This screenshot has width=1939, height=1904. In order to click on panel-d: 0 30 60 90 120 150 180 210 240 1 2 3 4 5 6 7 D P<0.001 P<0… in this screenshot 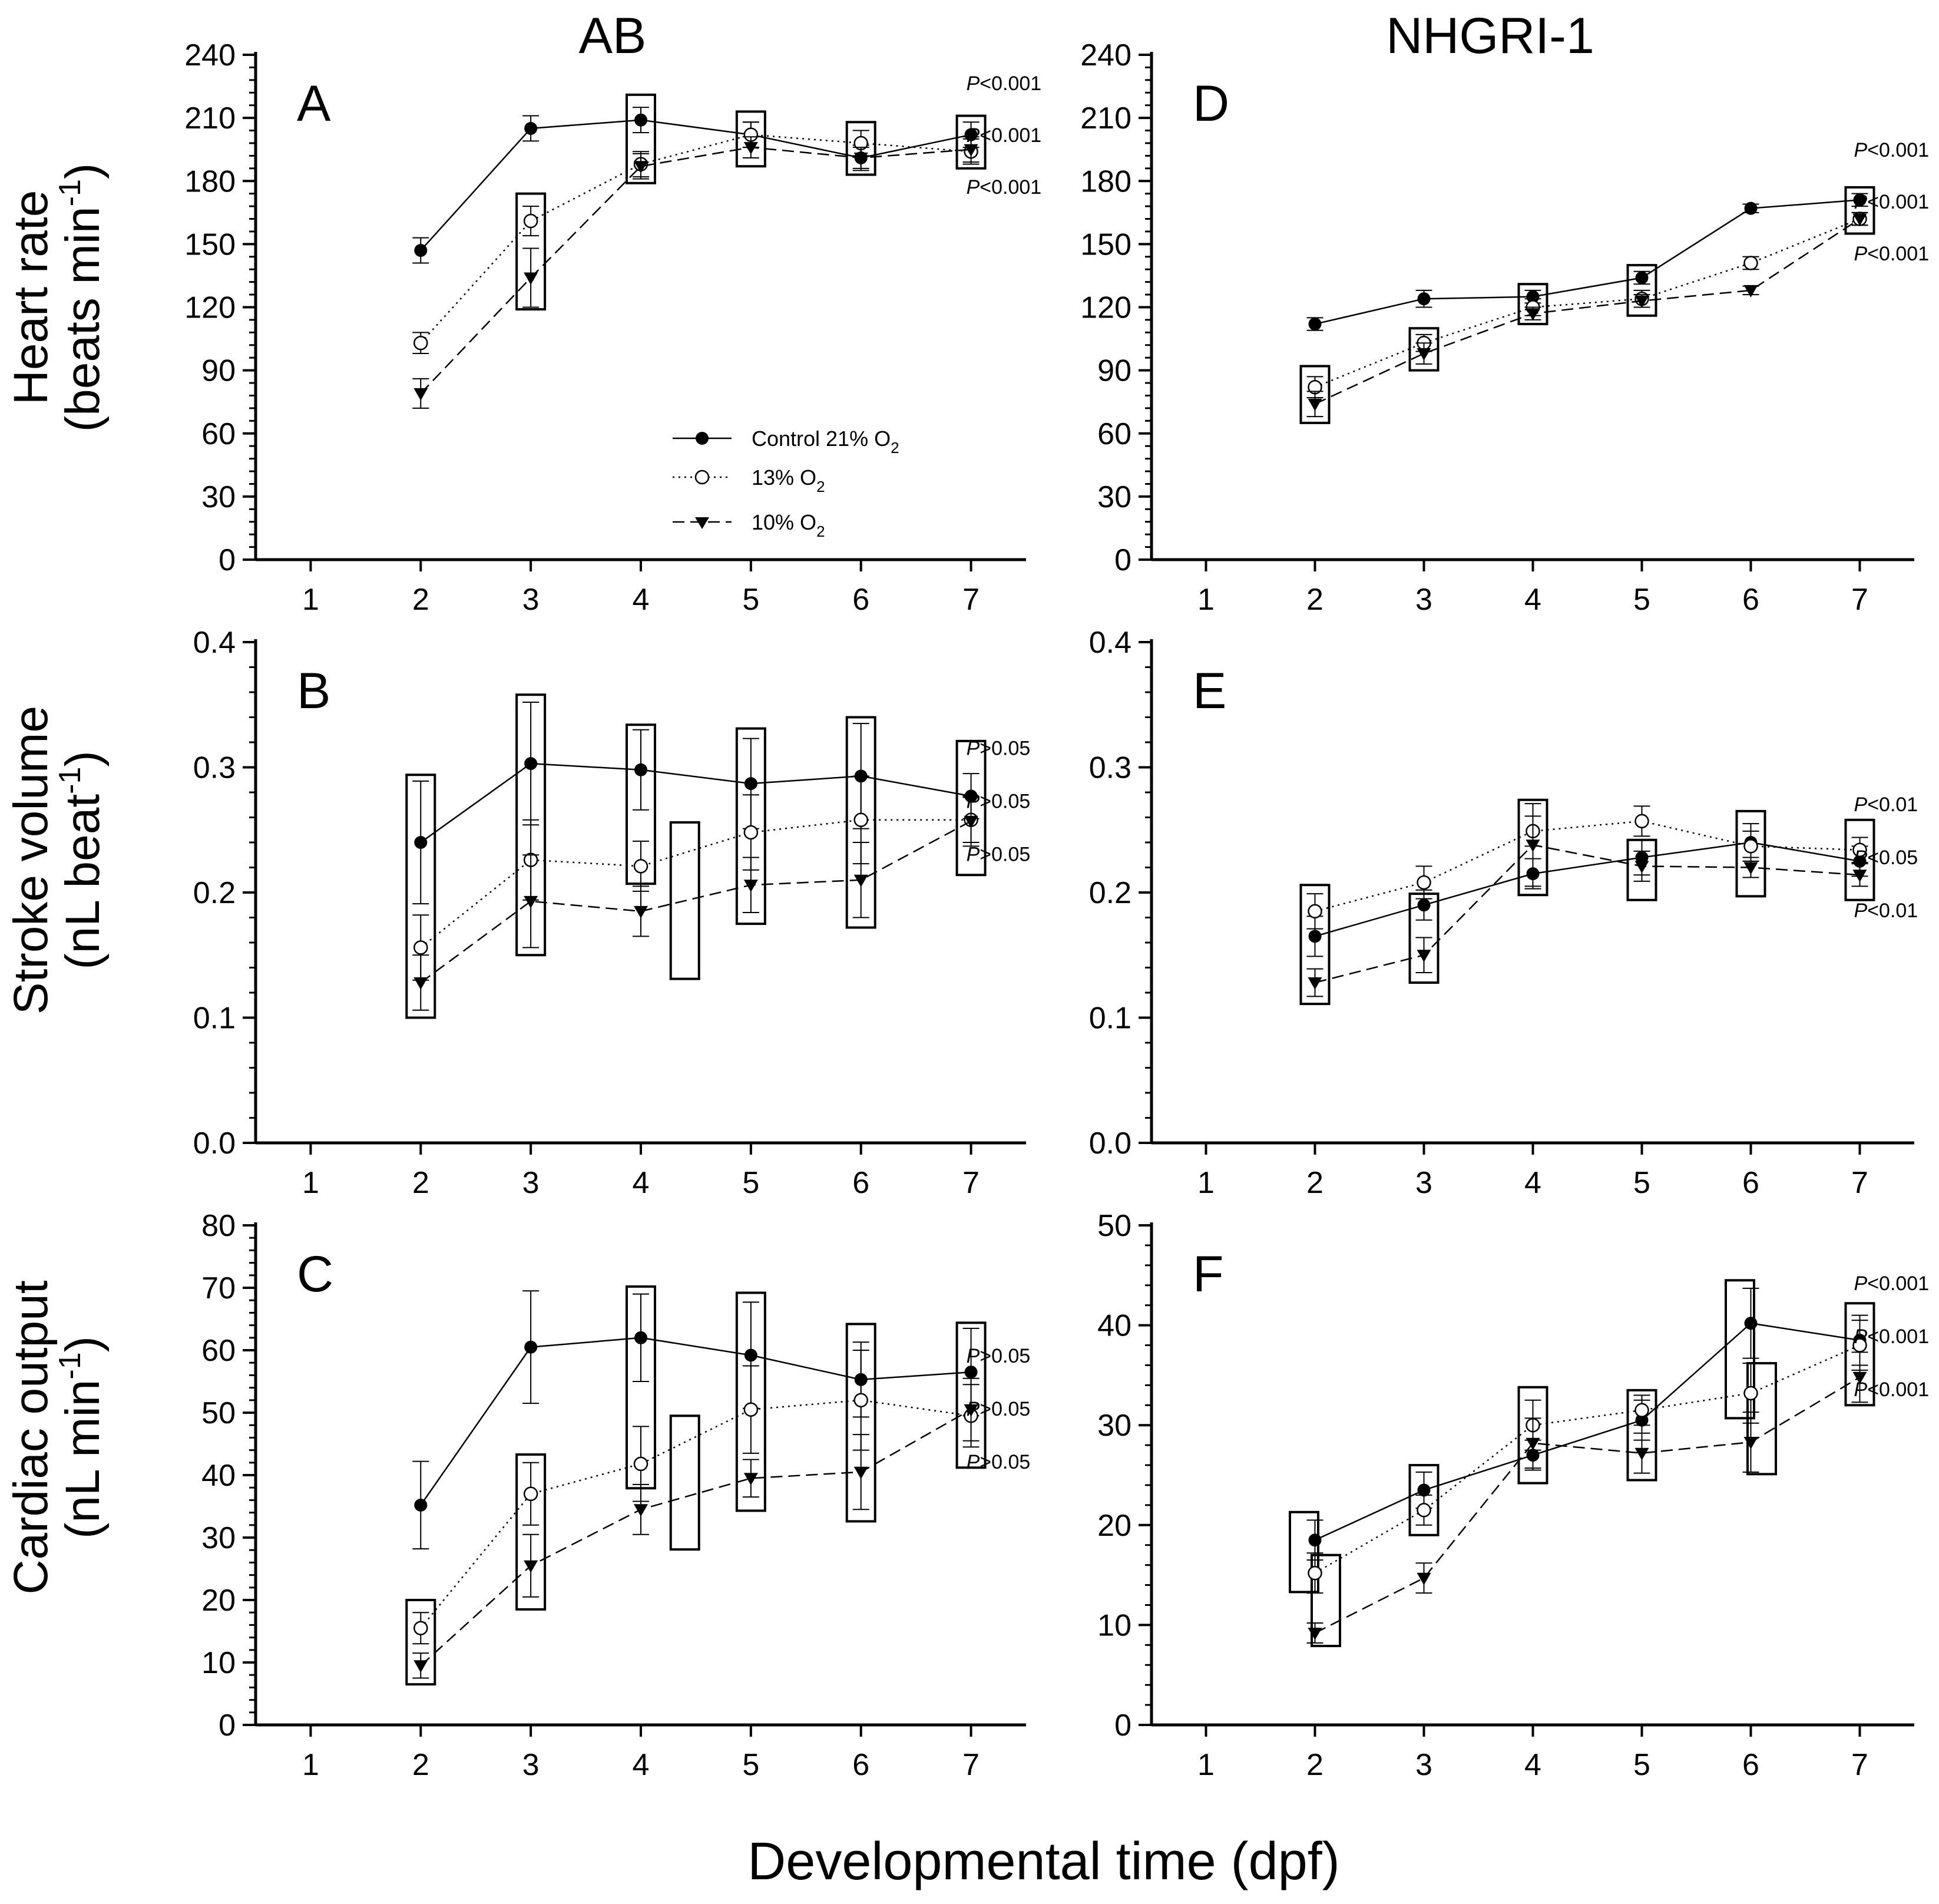, I will do `click(1504, 327)`.